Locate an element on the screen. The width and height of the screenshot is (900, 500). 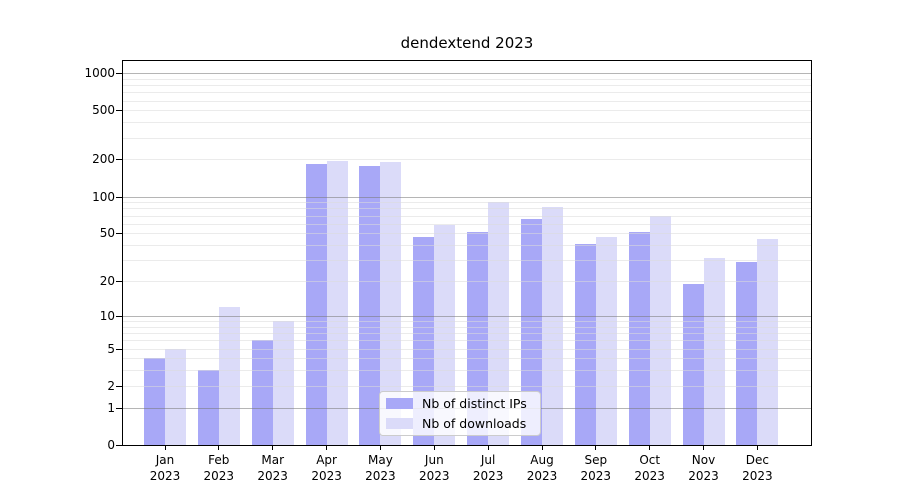
y-tick-label-0: 0 is located at coordinates (111, 445).